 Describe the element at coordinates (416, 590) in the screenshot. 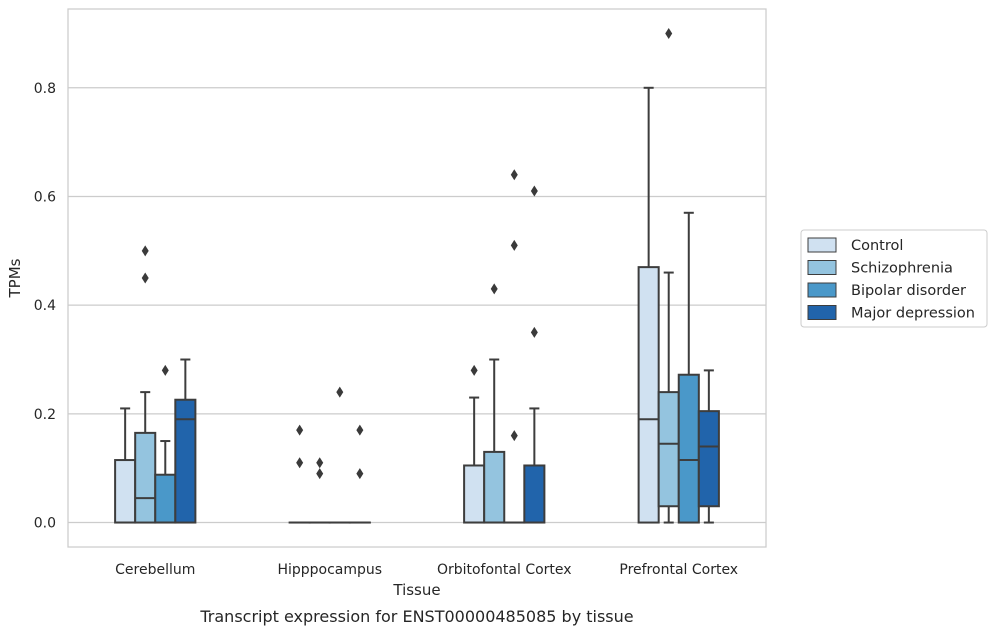

I see `x-axis-title: Tissue` at that location.